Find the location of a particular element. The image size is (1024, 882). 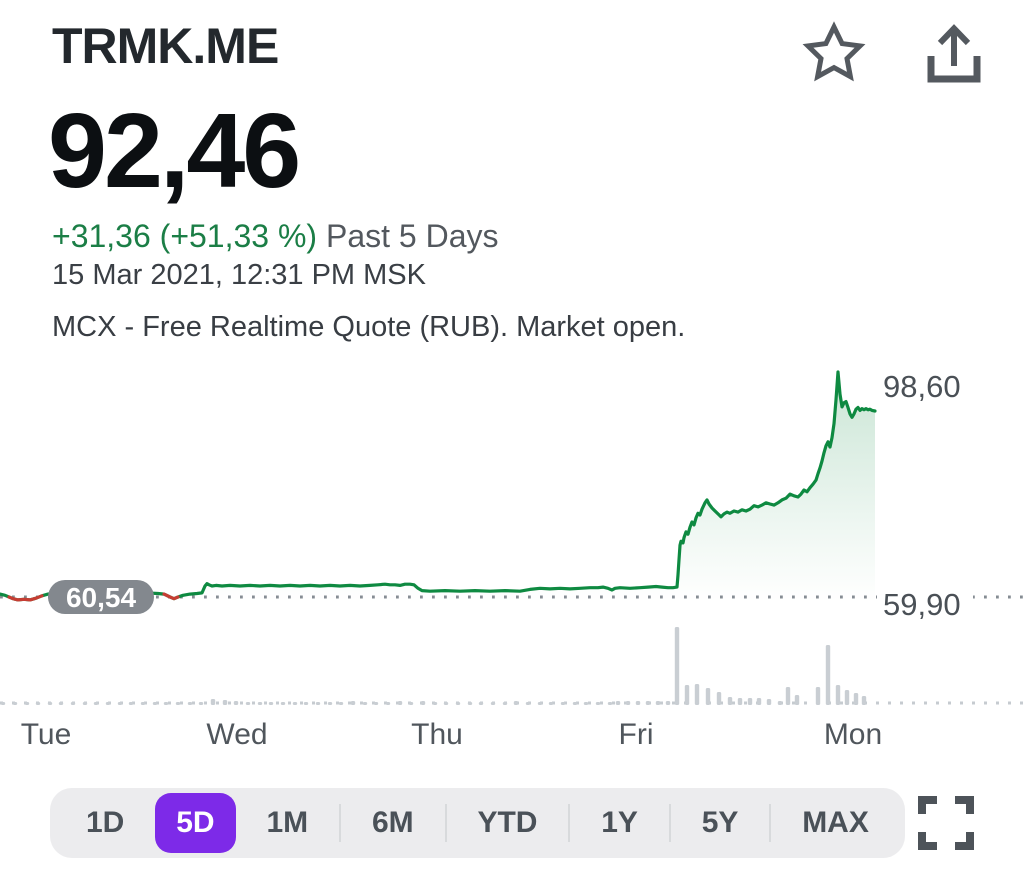

fullscreen-button is located at coordinates (946, 823).